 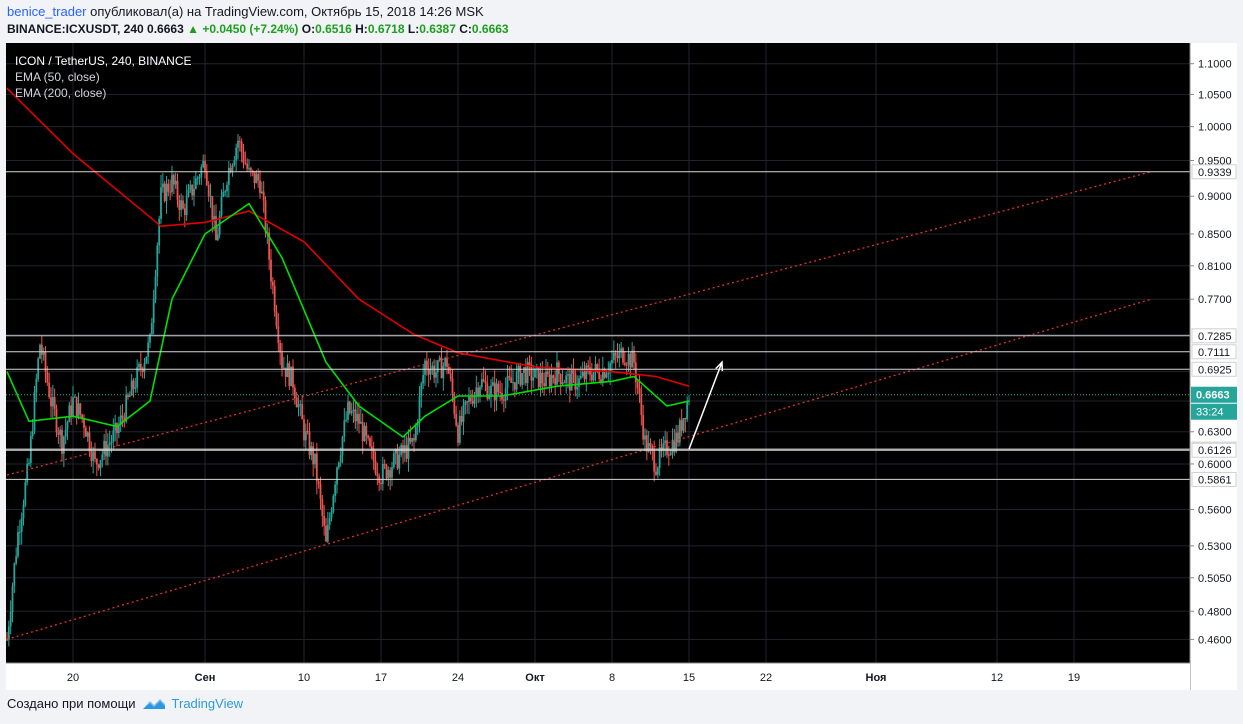 I want to click on y-tick-label: 1.1000, so click(x=1215, y=65).